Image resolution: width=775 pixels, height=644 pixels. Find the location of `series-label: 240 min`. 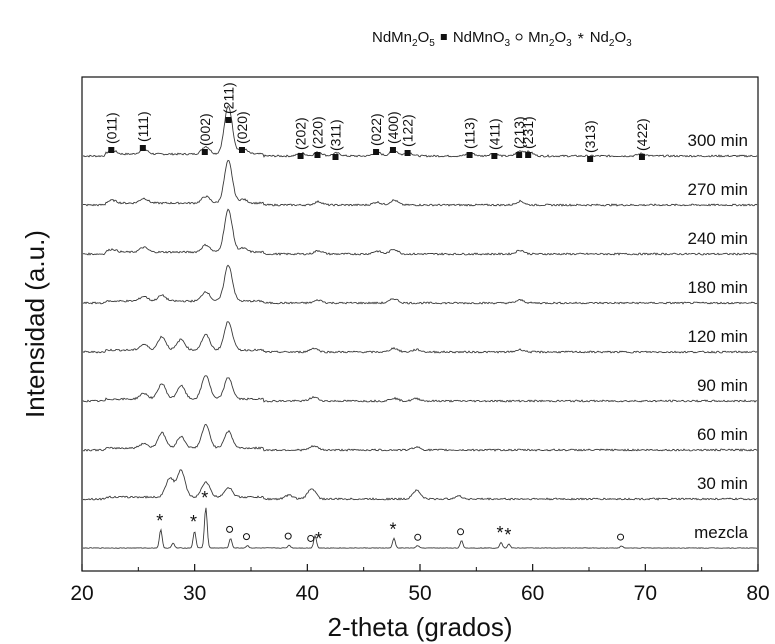

series-label: 240 min is located at coordinates (718, 238).